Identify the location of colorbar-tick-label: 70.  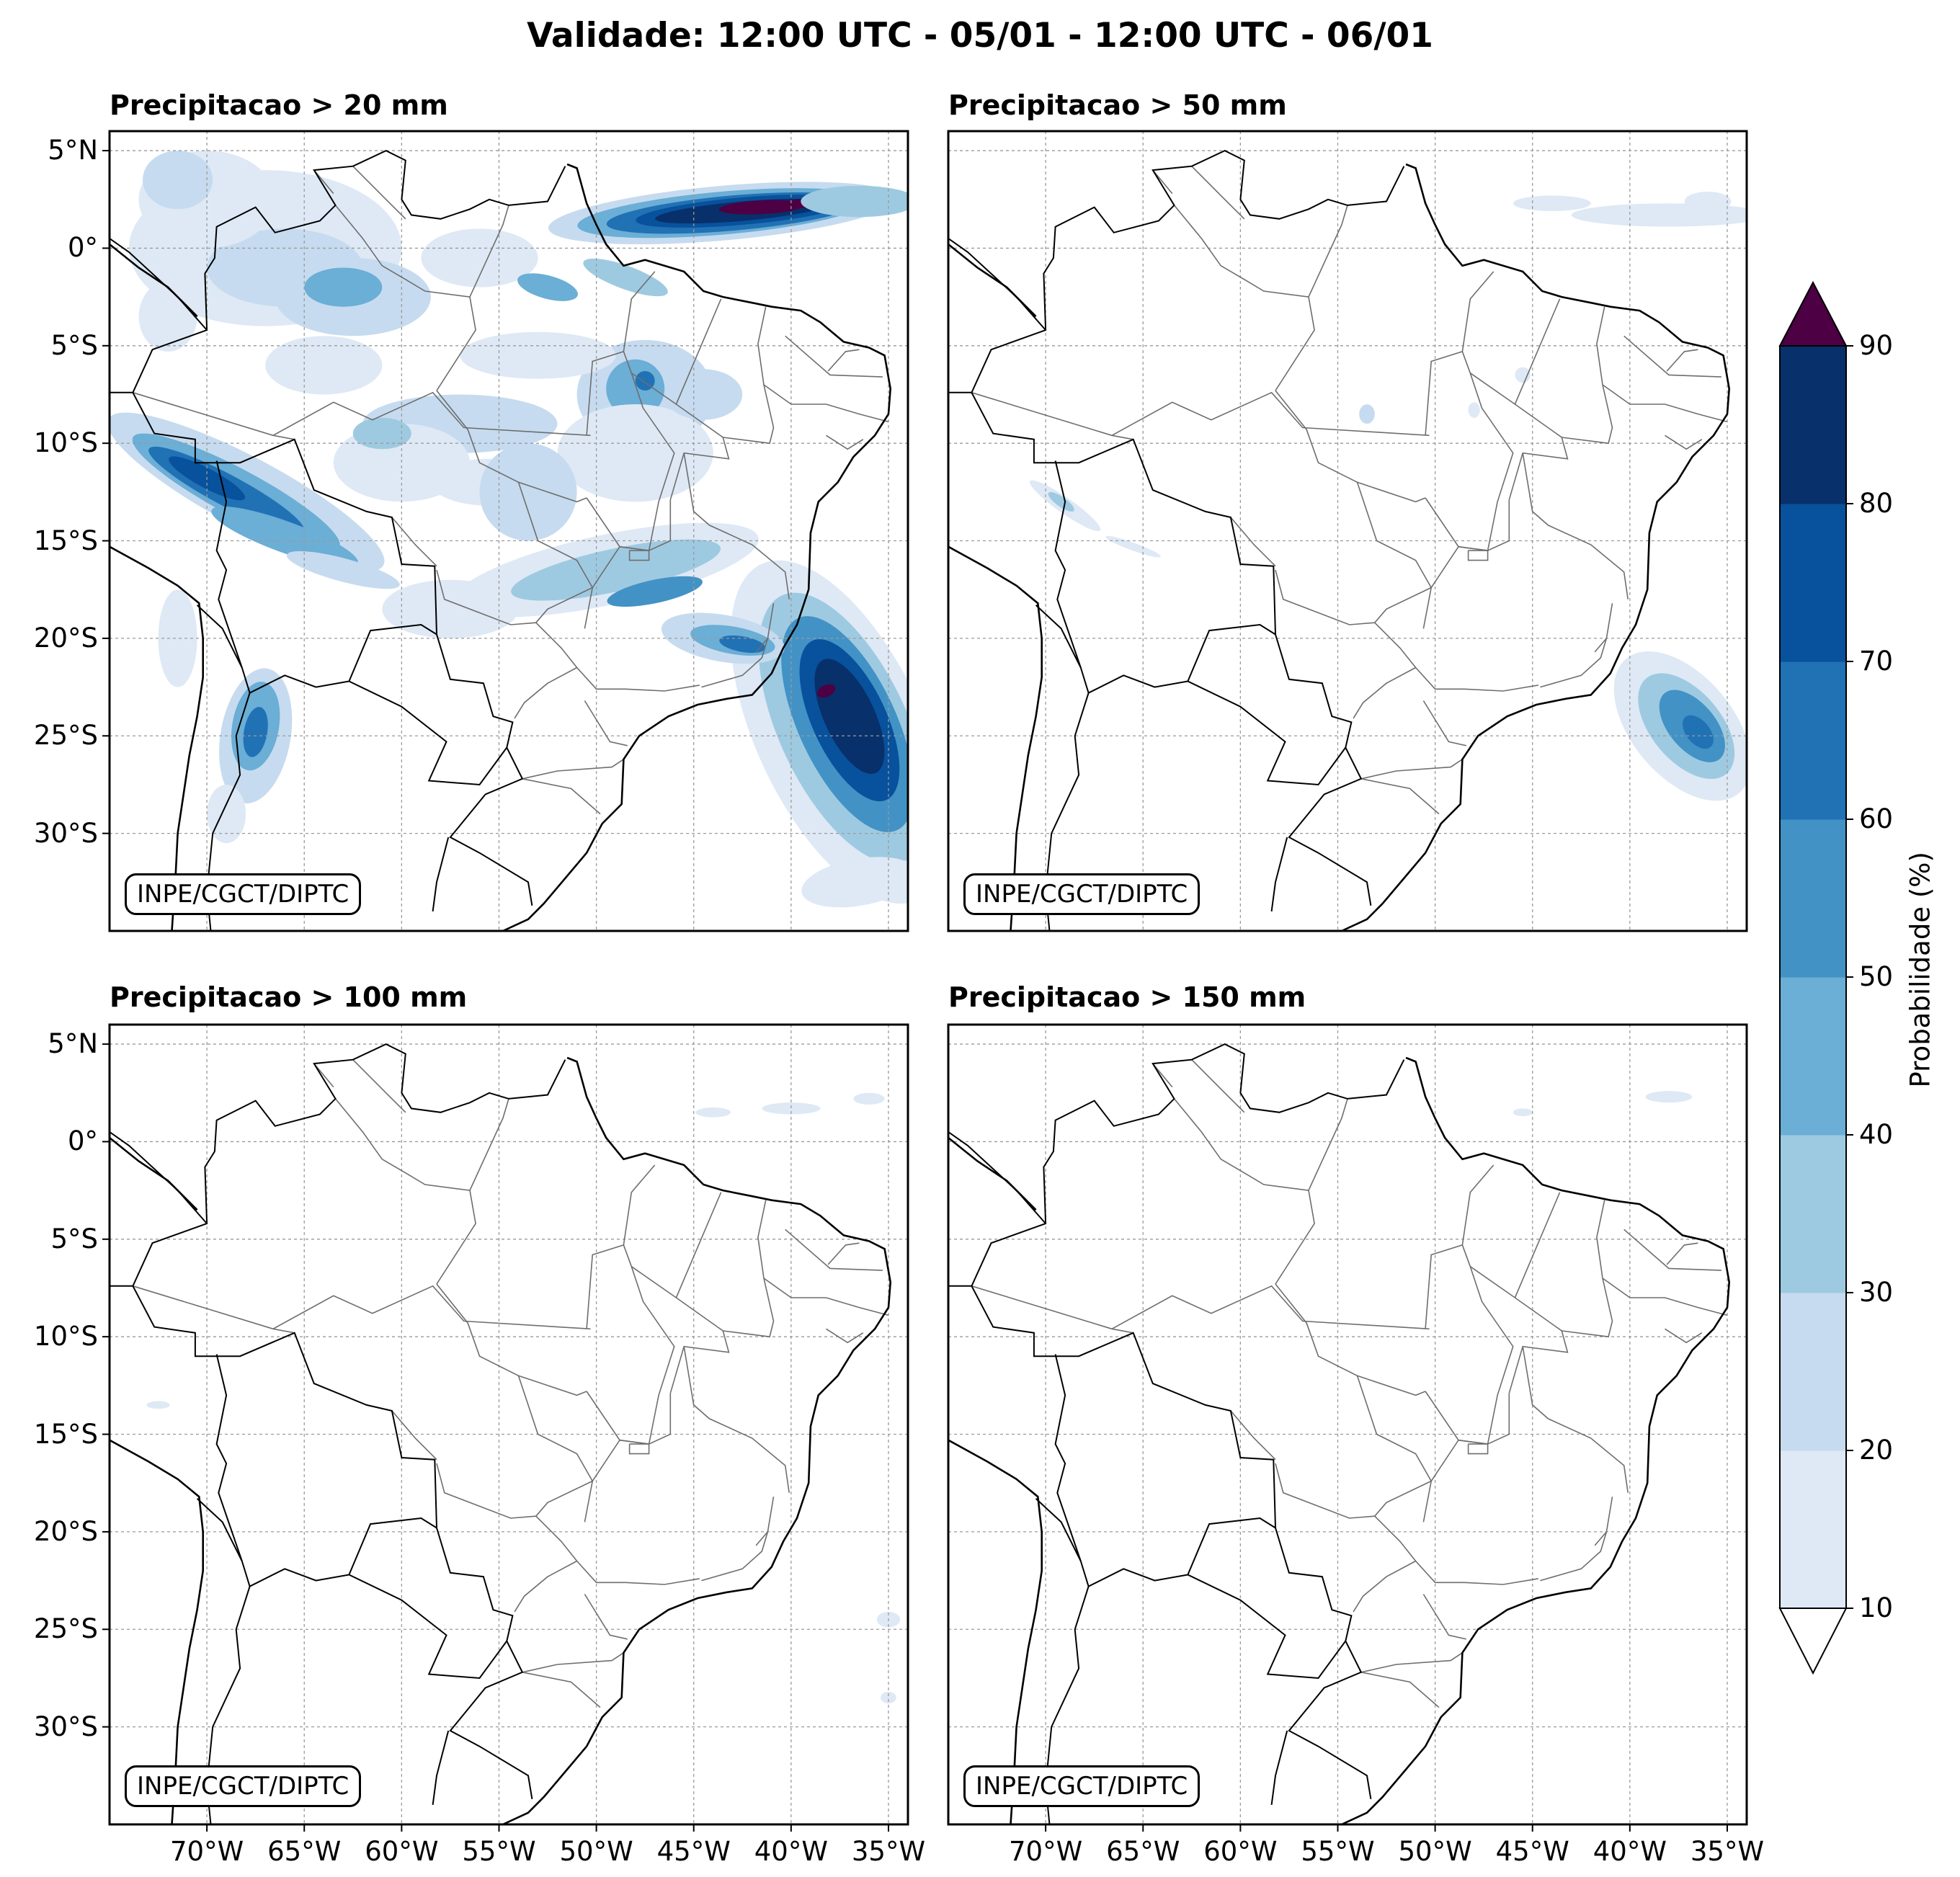
(1876, 662).